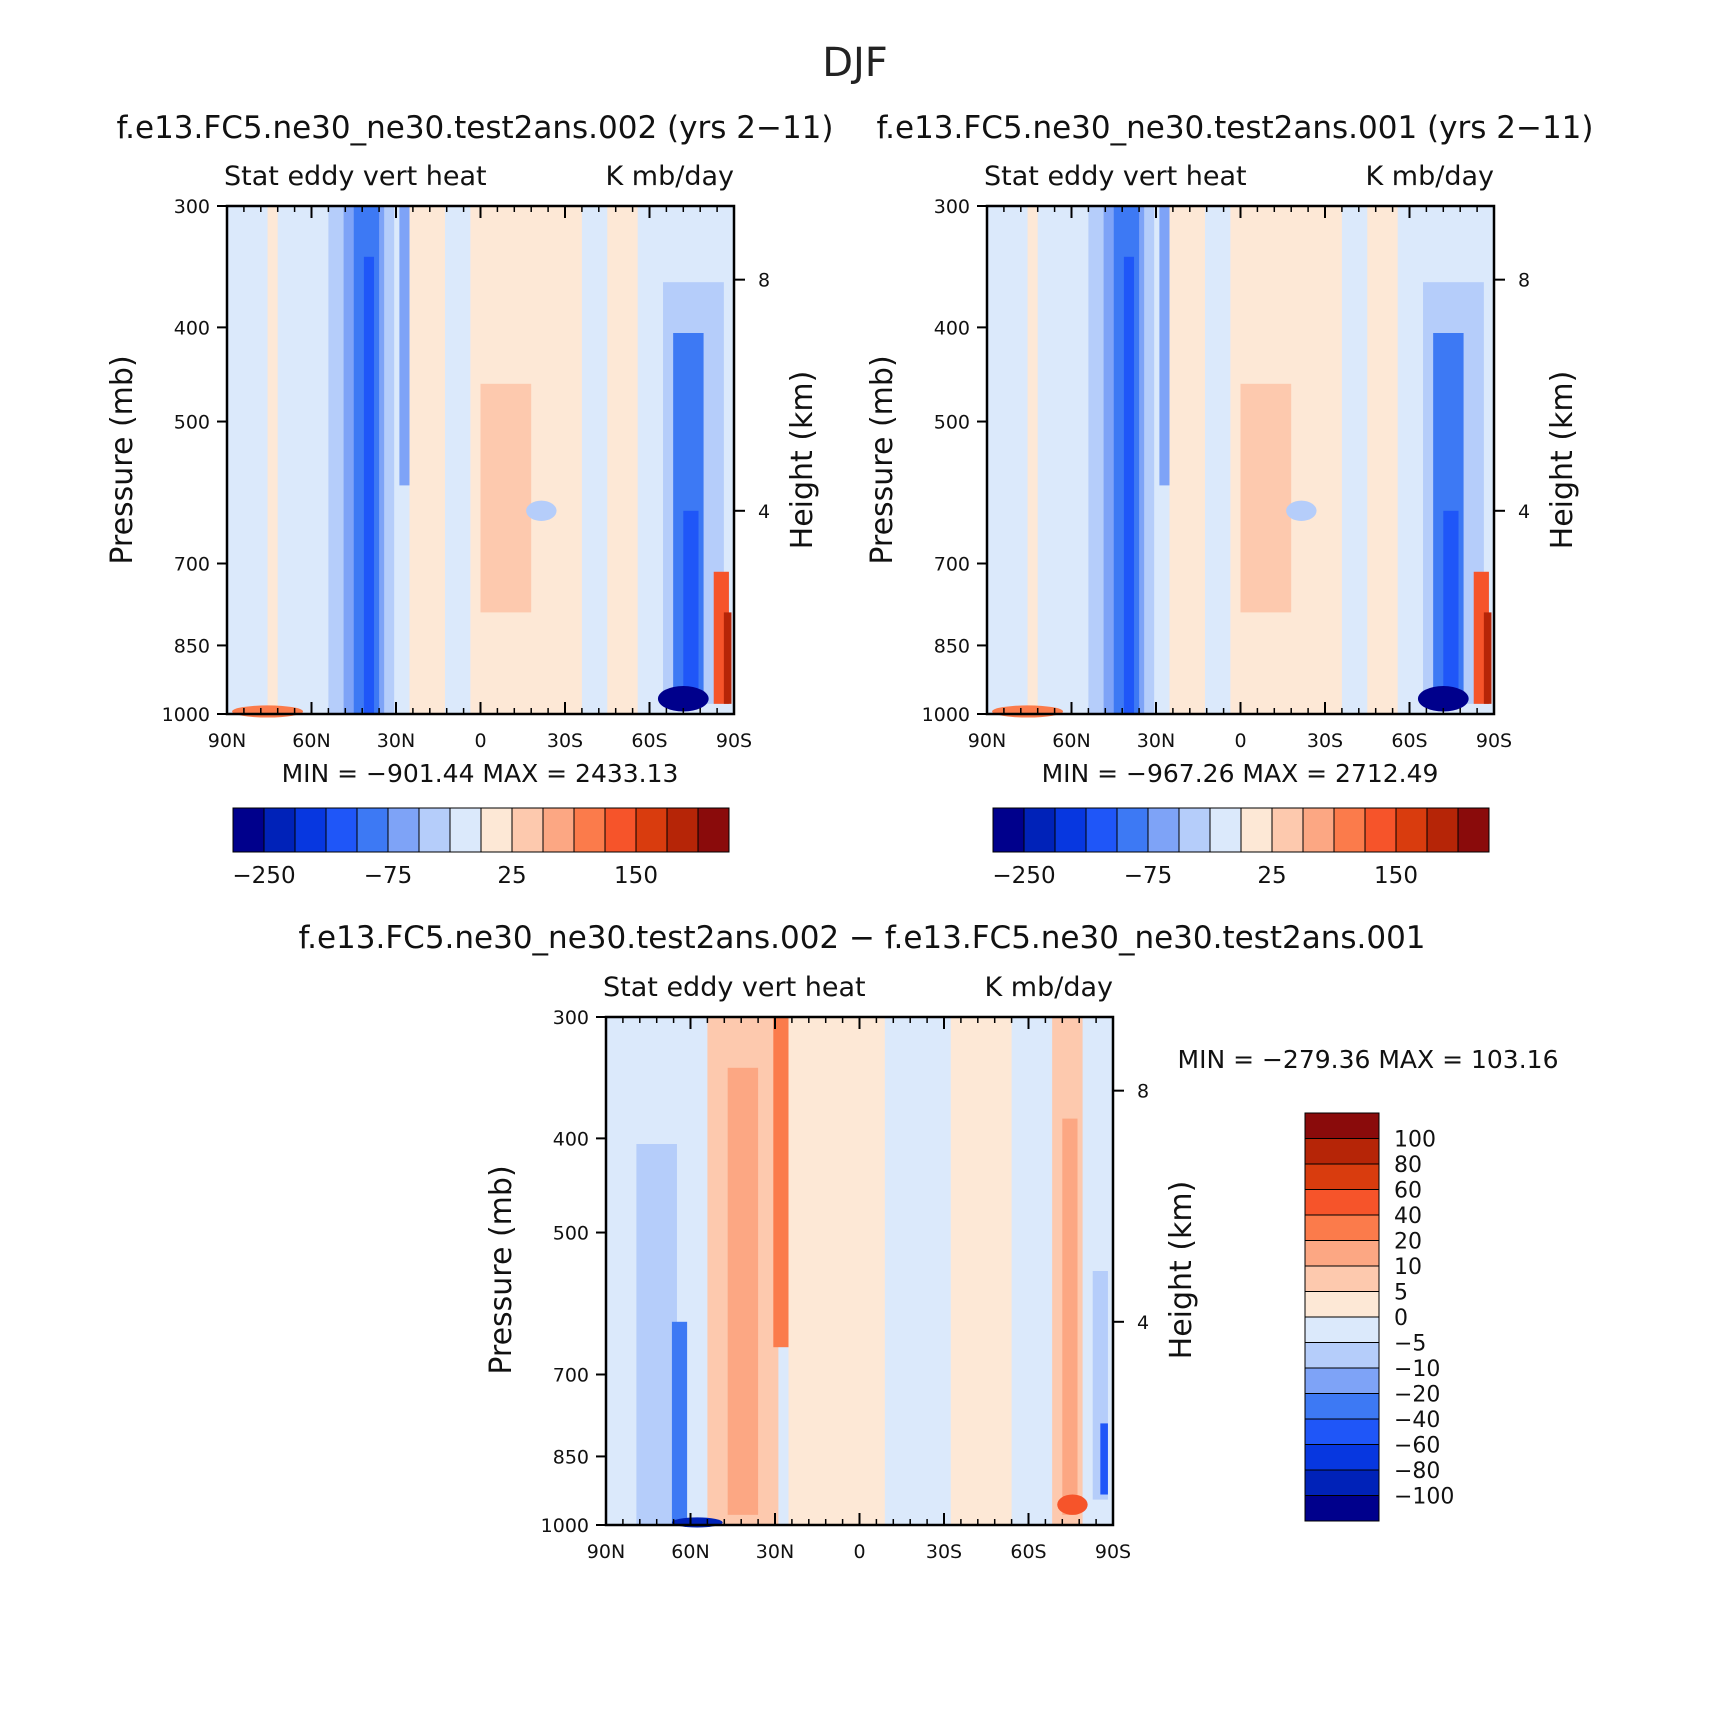 The image size is (1710, 1728). What do you see at coordinates (1408, 1242) in the screenshot?
I see `colorbar-label: 20` at bounding box center [1408, 1242].